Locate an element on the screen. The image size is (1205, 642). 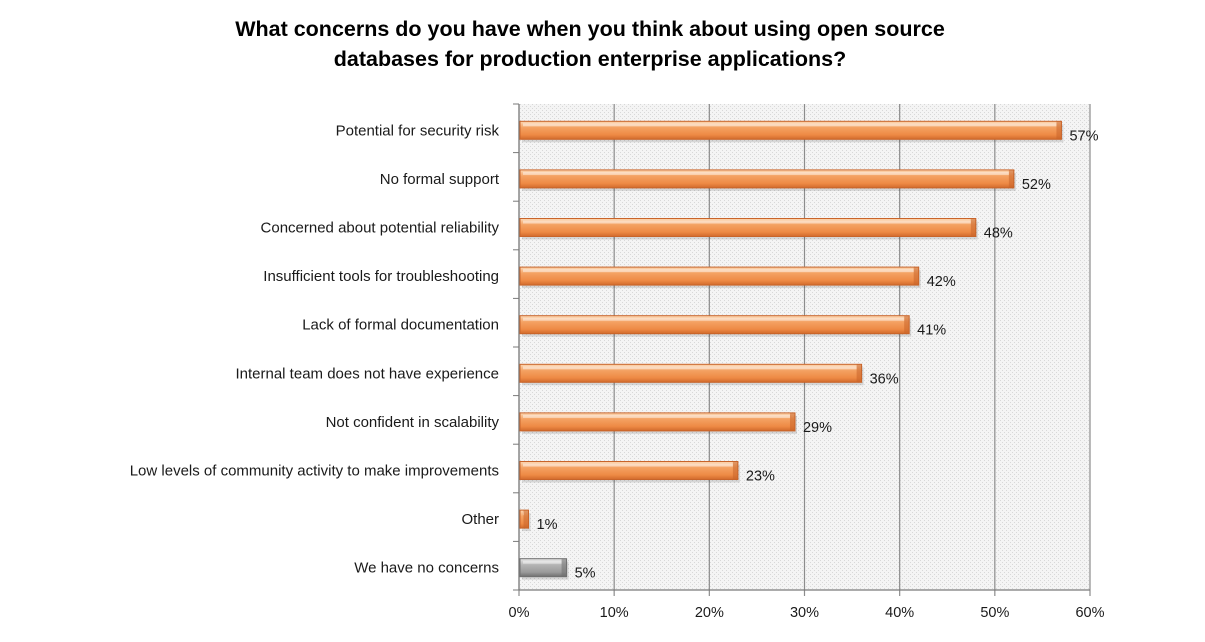
category-label-2: Concerned about potential reliability is located at coordinates (380, 228).